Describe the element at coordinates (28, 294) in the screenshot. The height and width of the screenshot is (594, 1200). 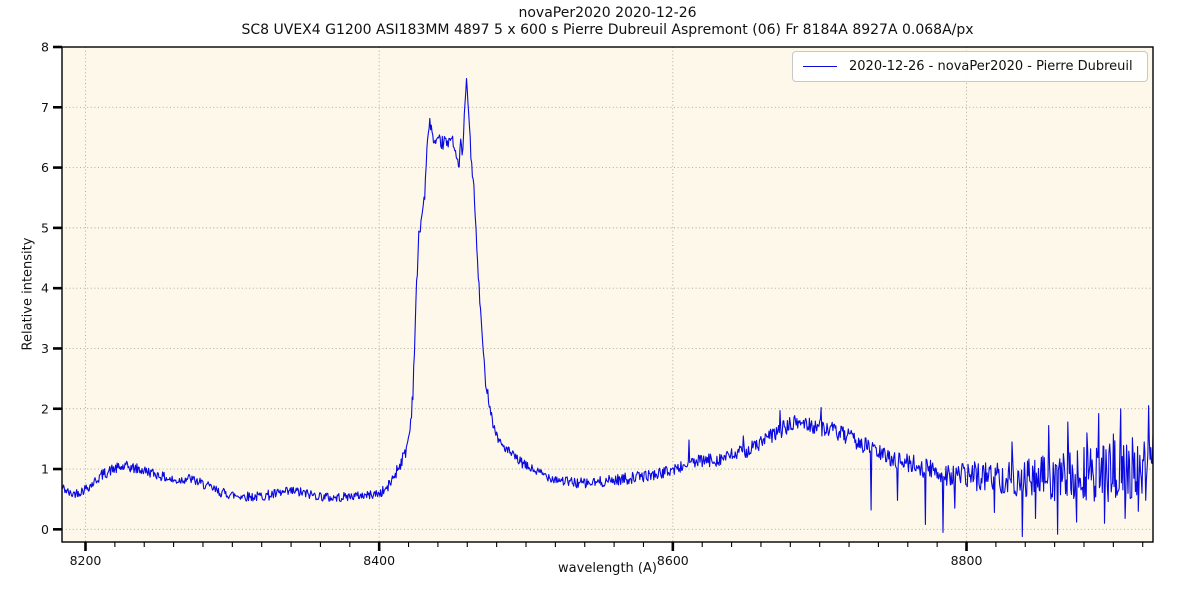
I see `y-axis-label: Relative intensity` at that location.